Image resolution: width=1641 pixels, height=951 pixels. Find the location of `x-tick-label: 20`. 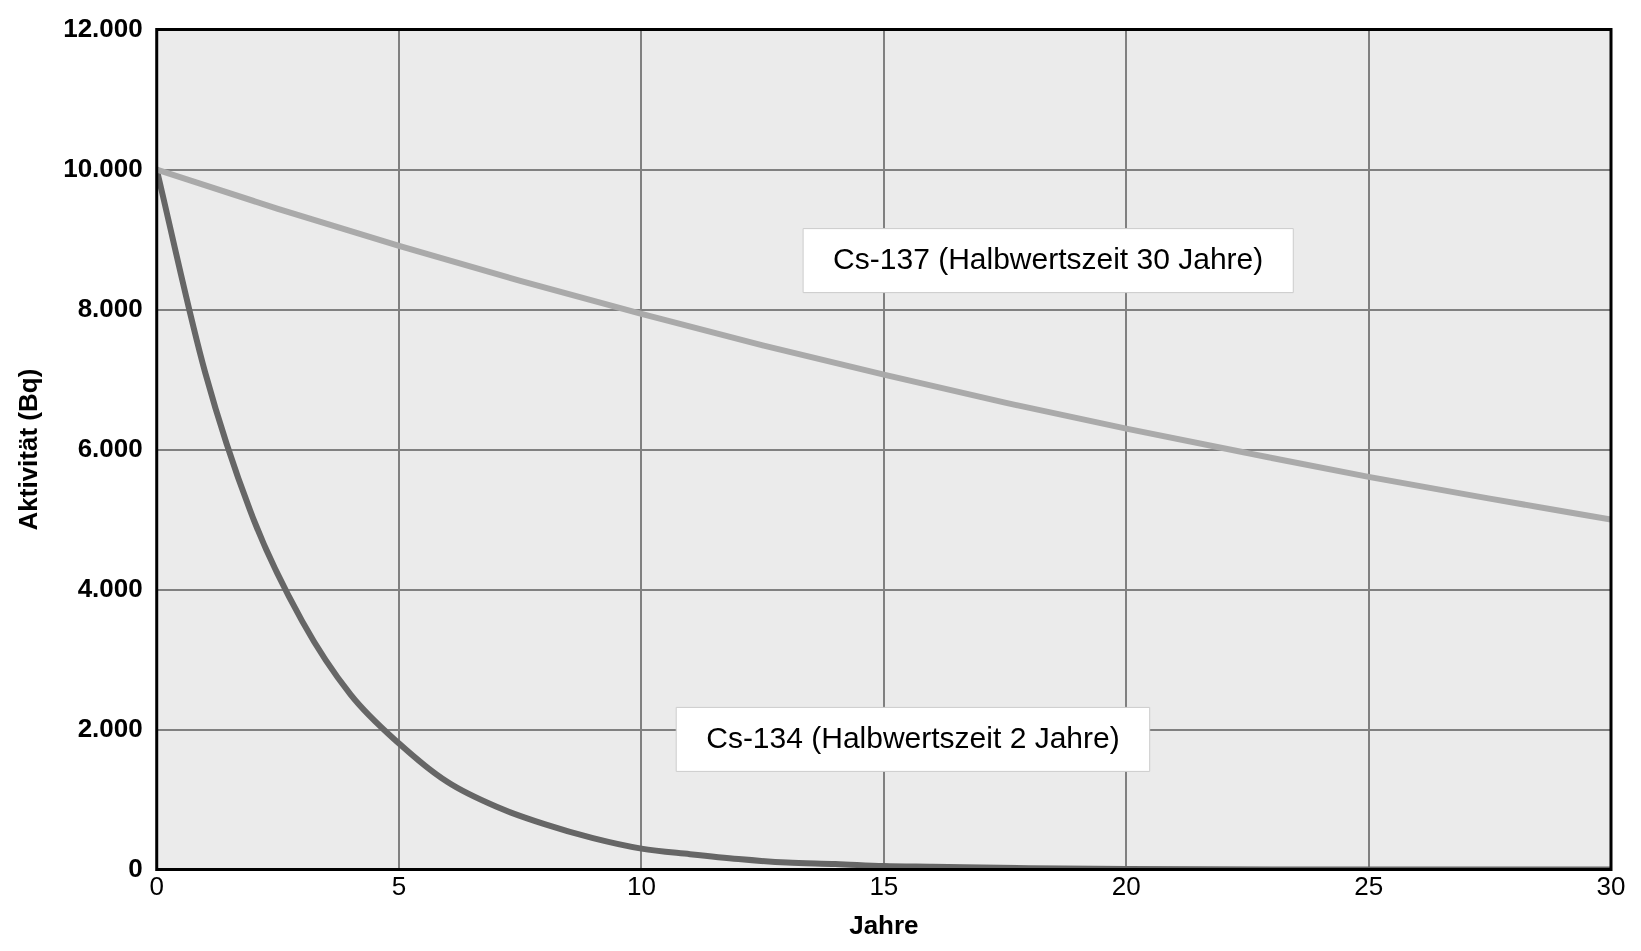

x-tick-label: 20 is located at coordinates (1126, 886).